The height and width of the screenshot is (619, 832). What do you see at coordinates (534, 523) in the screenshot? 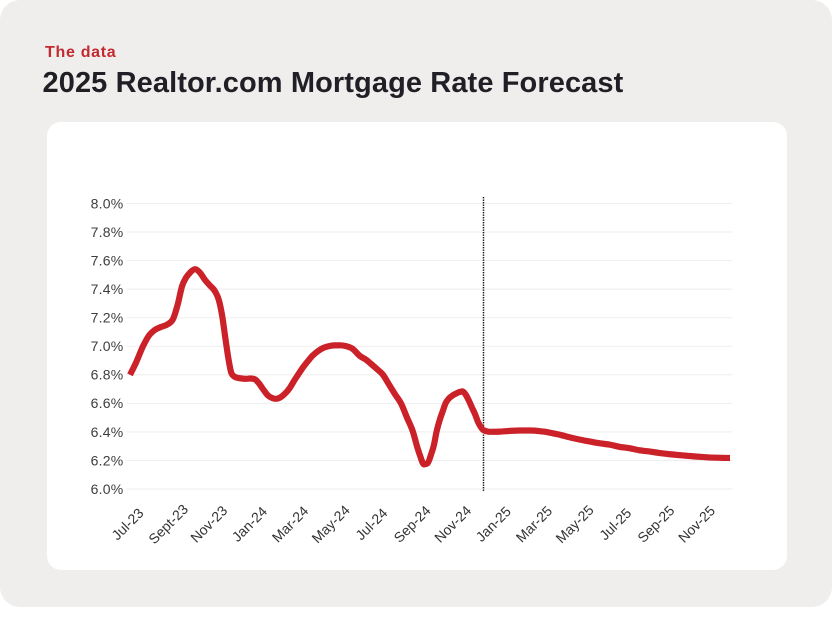
I see `svg-text: Mar-25` at bounding box center [534, 523].